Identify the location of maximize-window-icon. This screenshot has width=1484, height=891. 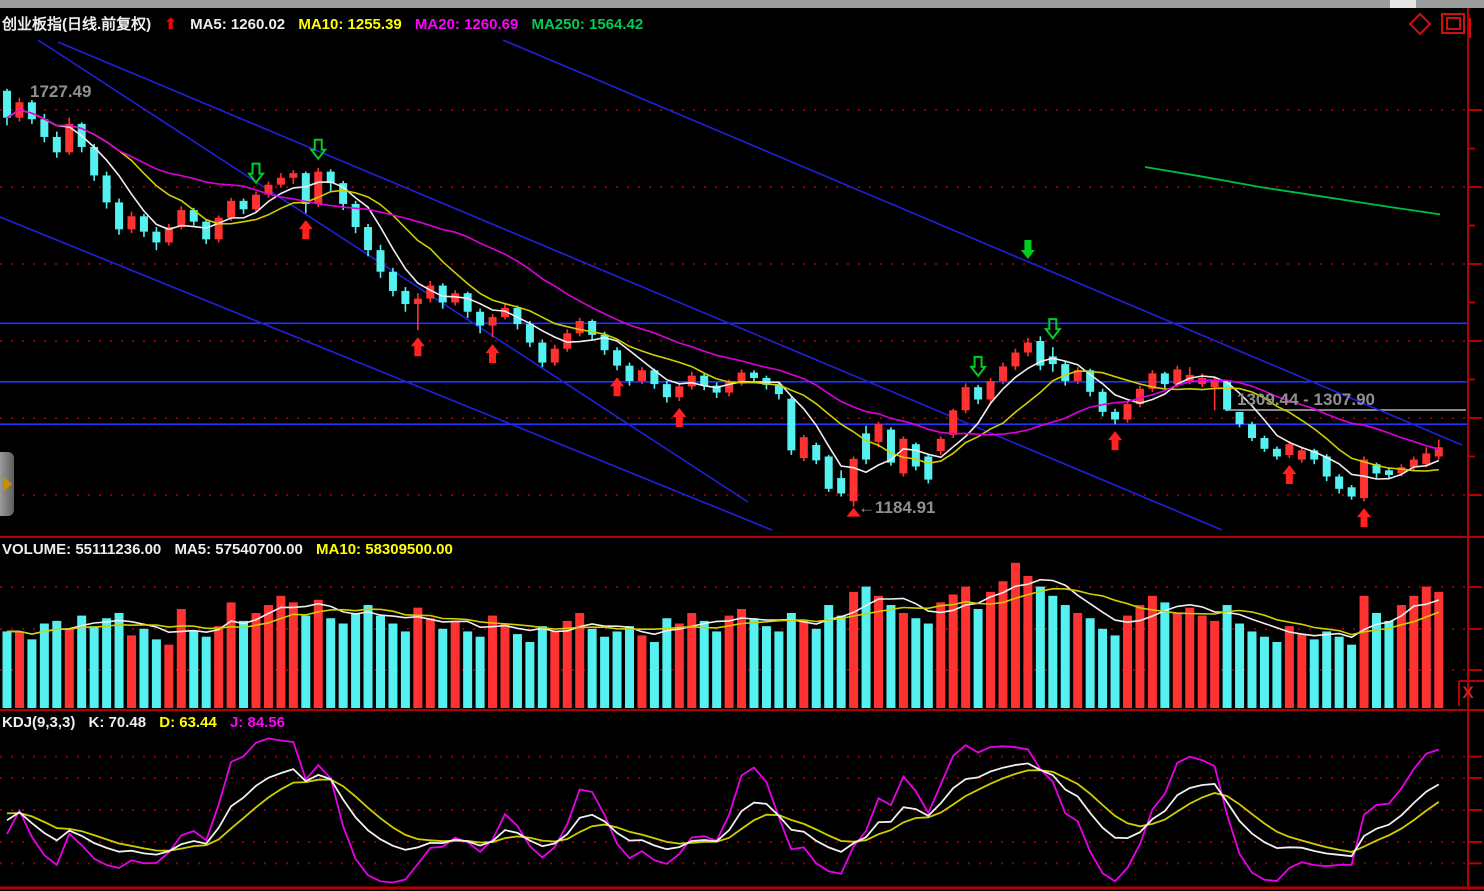
(1456, 25).